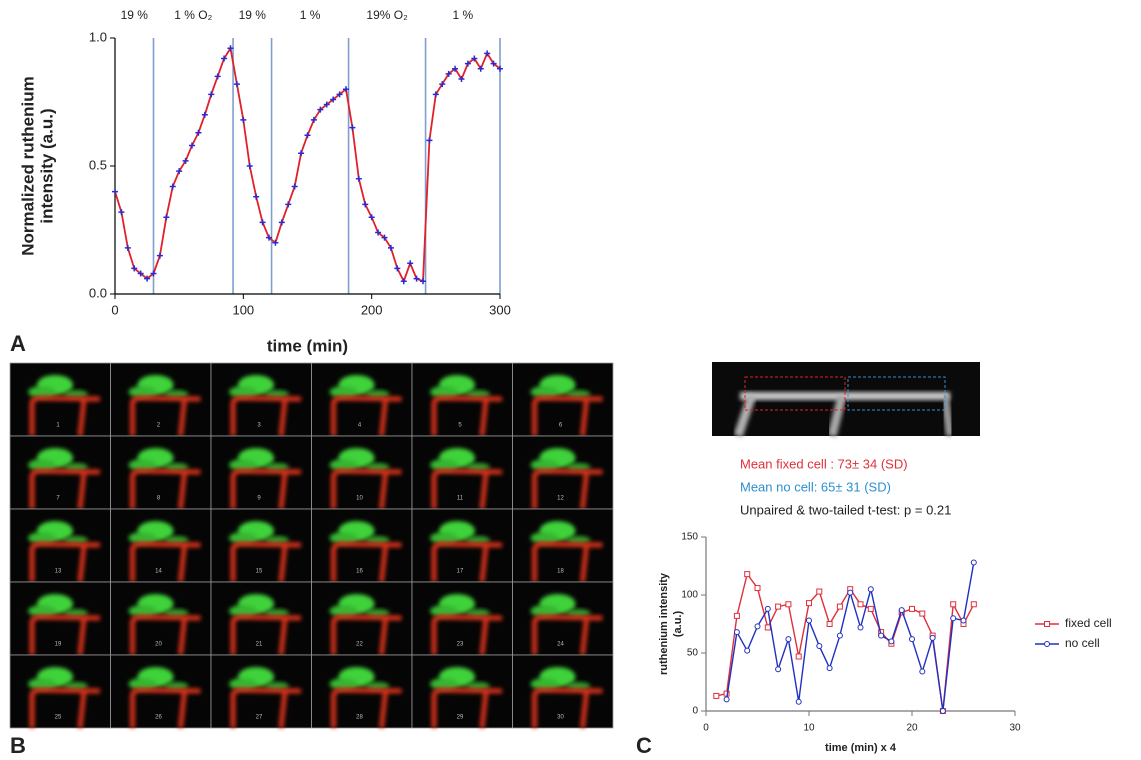  Describe the element at coordinates (460, 645) in the screenshot. I see `frame-number: 23` at that location.